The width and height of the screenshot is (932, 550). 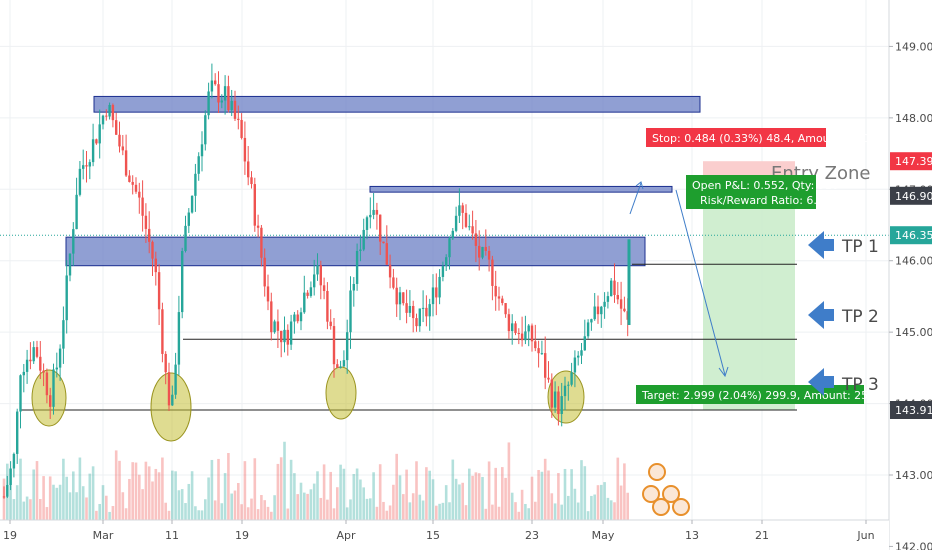 I want to click on resistance-zone, so click(x=397, y=104).